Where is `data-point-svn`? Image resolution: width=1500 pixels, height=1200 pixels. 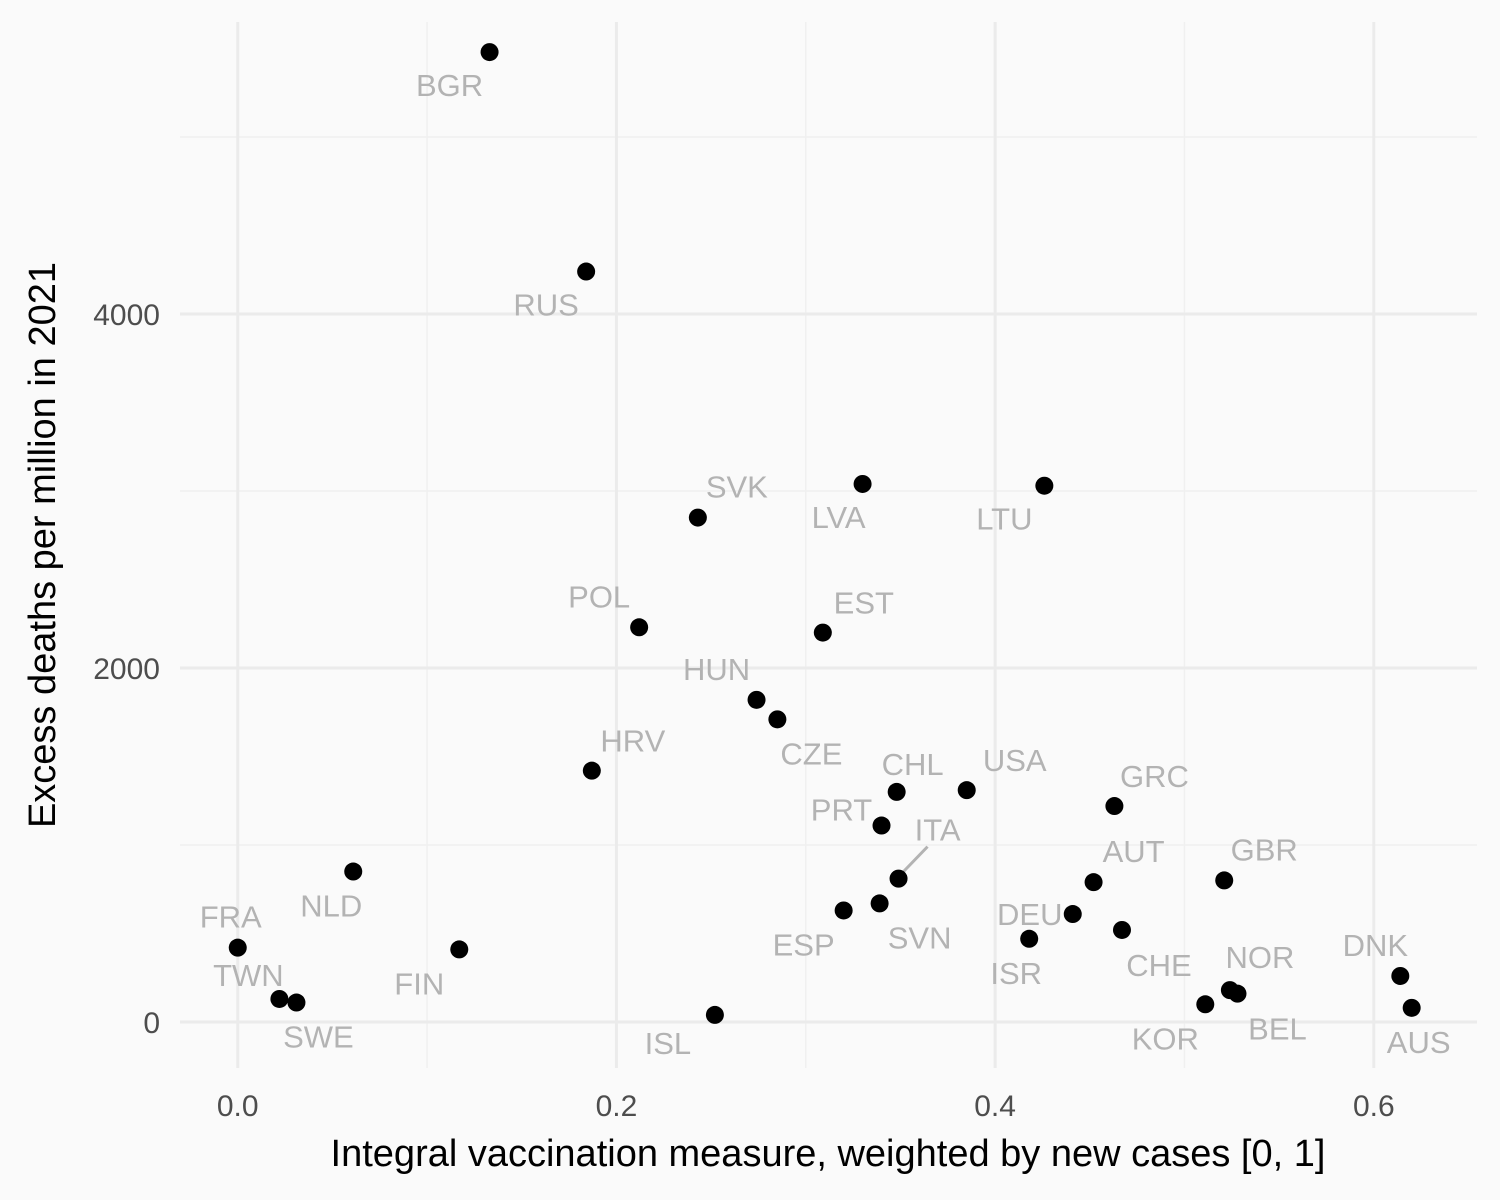
data-point-svn is located at coordinates (879, 903).